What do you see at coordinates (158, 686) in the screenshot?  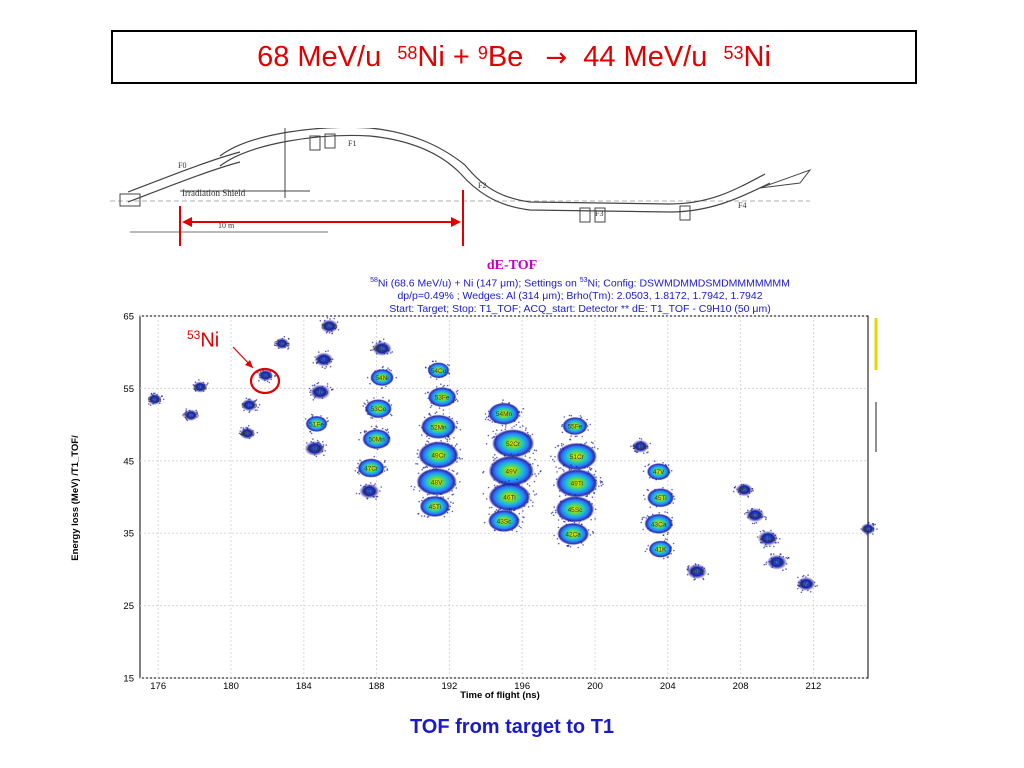 I see `x-tick-label: 176` at bounding box center [158, 686].